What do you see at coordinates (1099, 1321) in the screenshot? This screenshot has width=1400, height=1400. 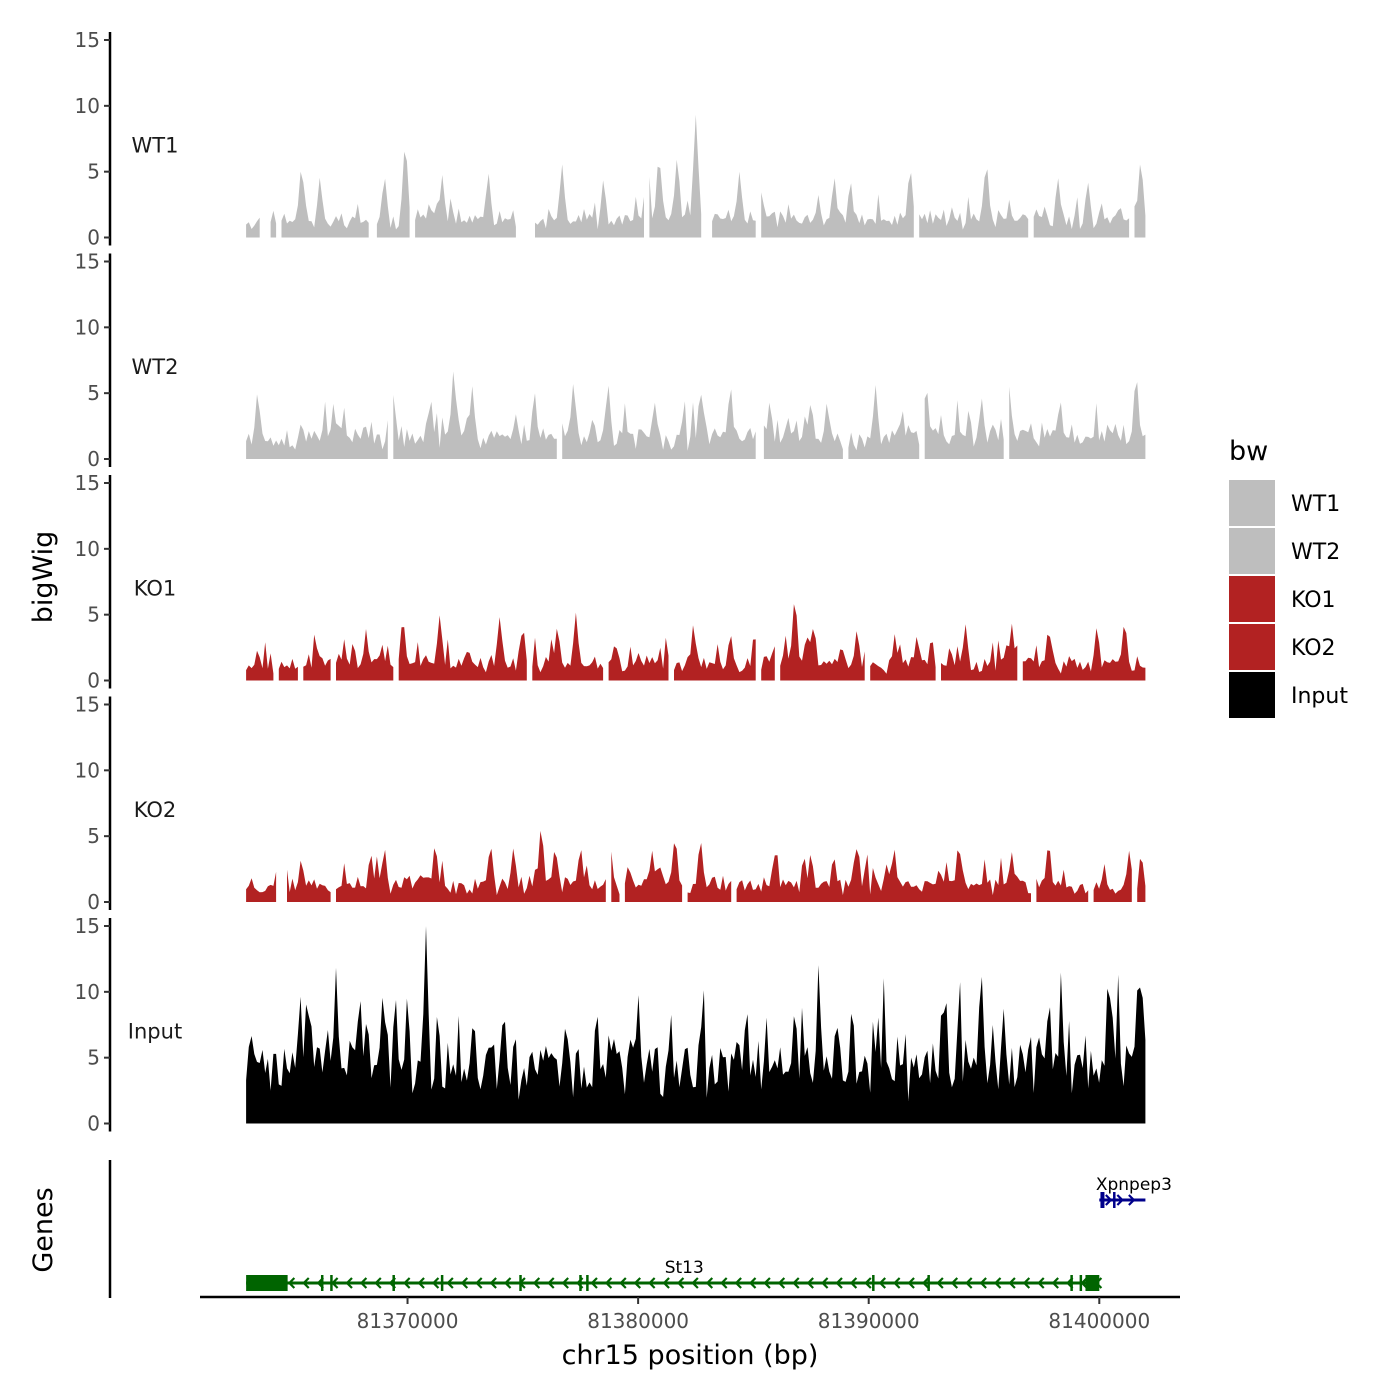 I see `x-tick-label: 81400000` at bounding box center [1099, 1321].